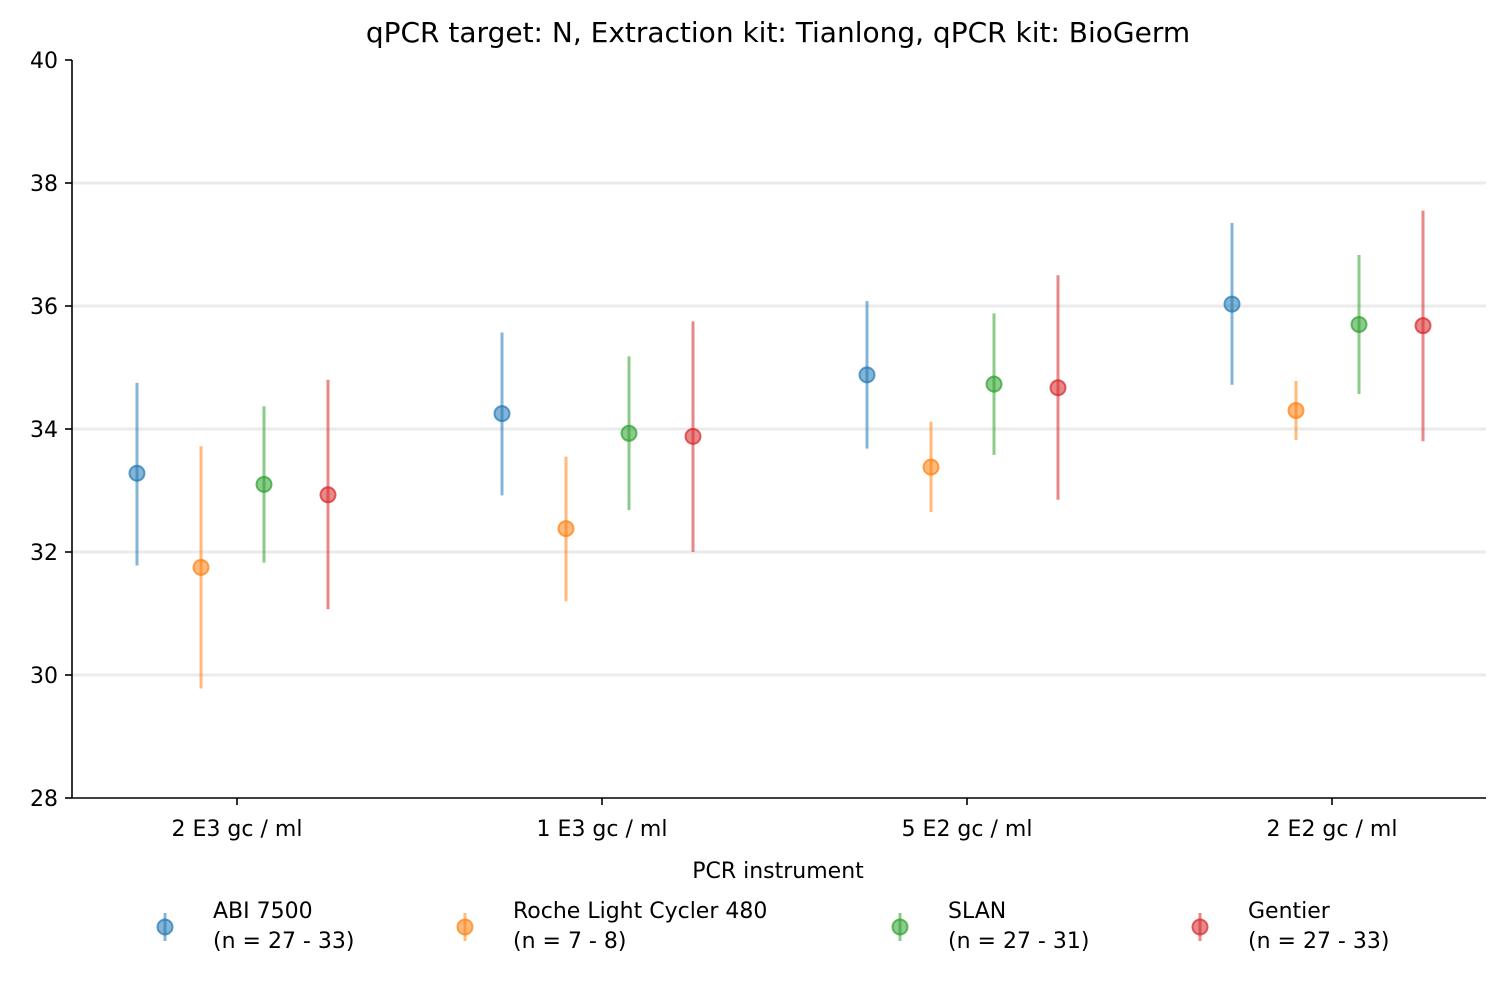 The height and width of the screenshot is (984, 1504). What do you see at coordinates (44, 676) in the screenshot?
I see `y-tick-label: 30` at bounding box center [44, 676].